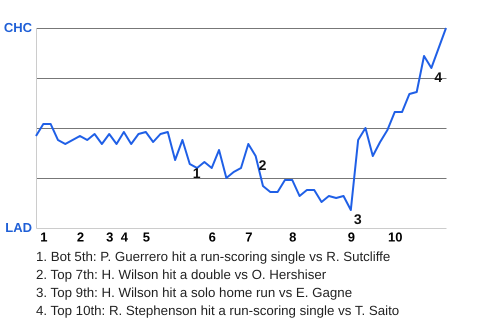  I want to click on x-tick-label: 9, so click(351, 237).